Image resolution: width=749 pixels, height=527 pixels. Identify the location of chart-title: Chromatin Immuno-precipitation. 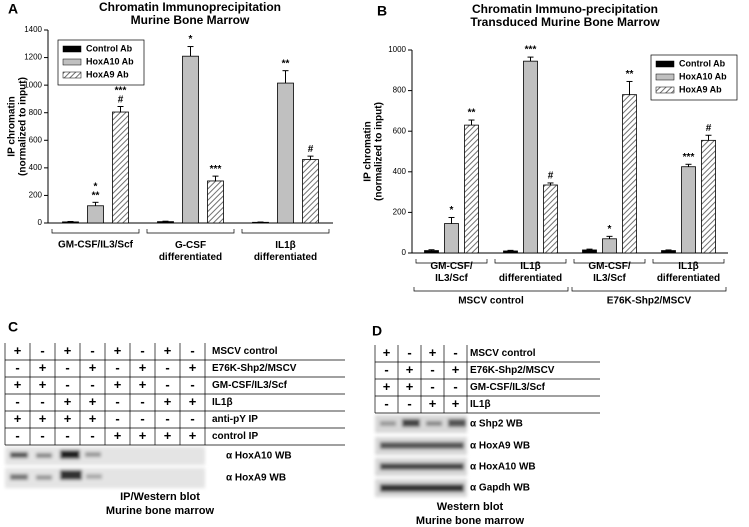
(565, 9).